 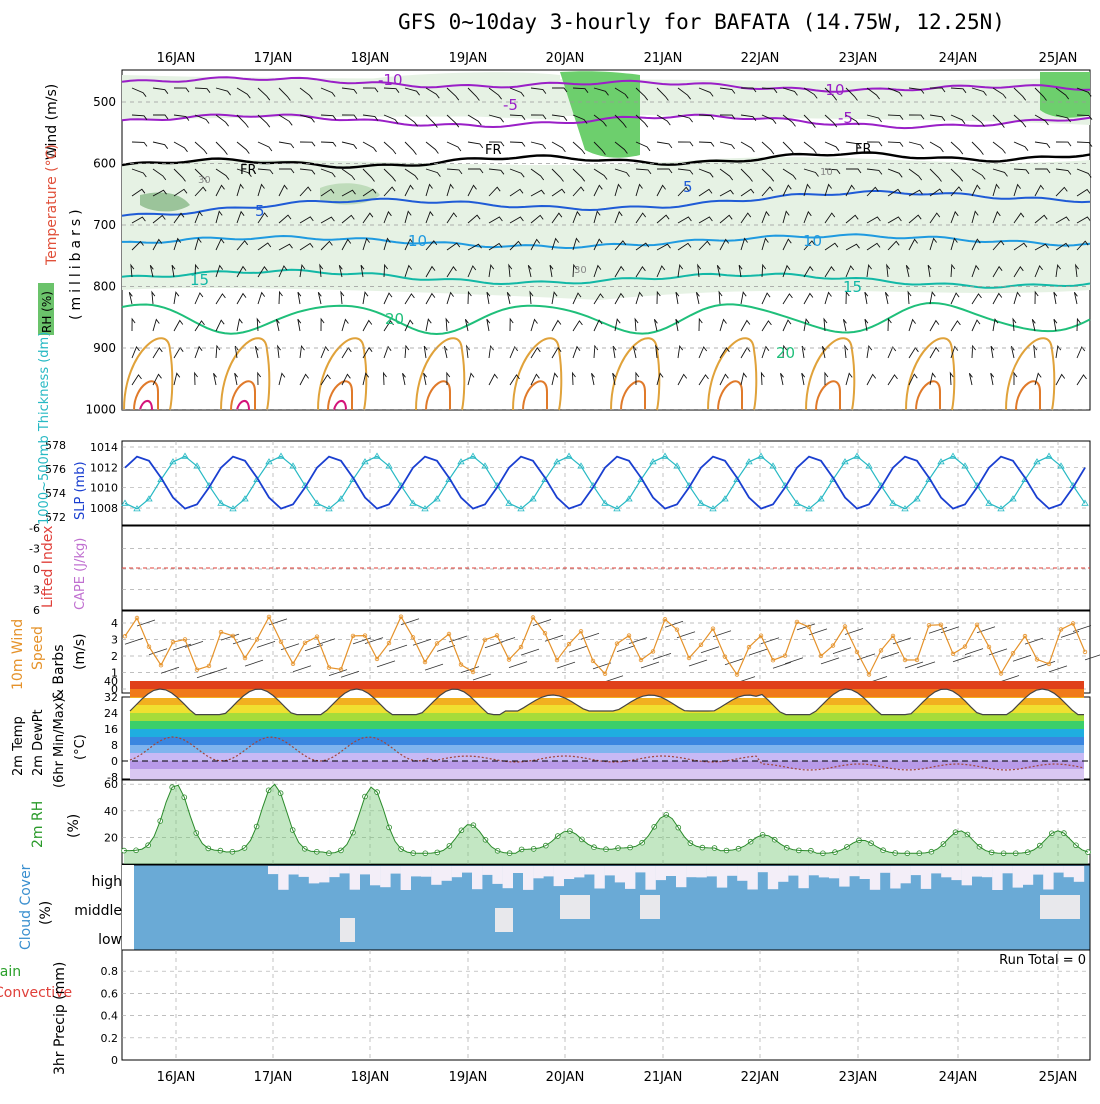 I want to click on contour-surface-warm, so click(x=830, y=374).